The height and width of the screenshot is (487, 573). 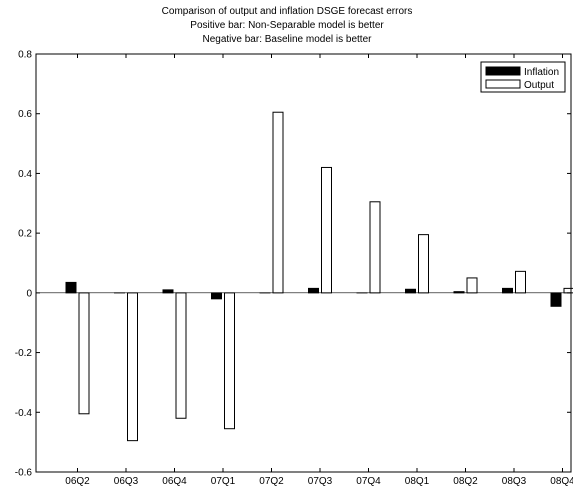 I want to click on x-tick-label: 06Q2, so click(x=77, y=481).